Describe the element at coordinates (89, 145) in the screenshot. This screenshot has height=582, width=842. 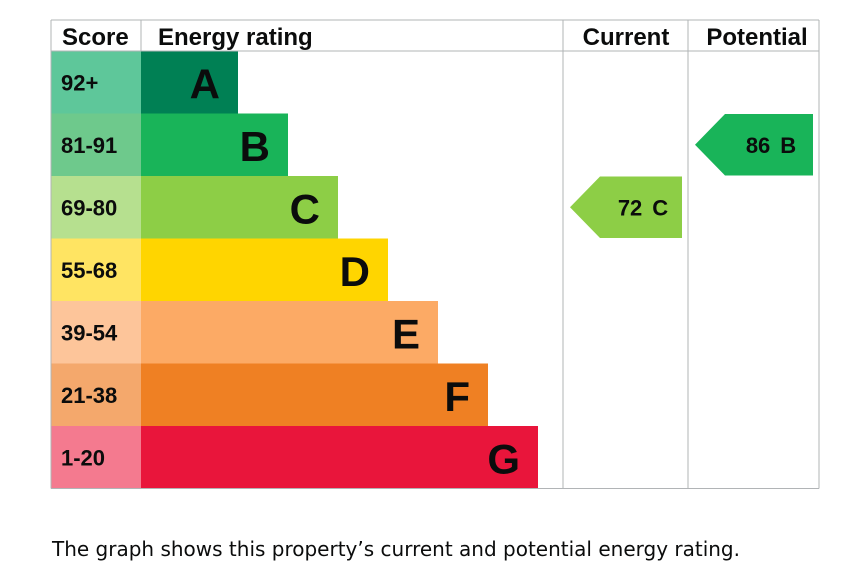
I see `score-range-b: 81-91` at that location.